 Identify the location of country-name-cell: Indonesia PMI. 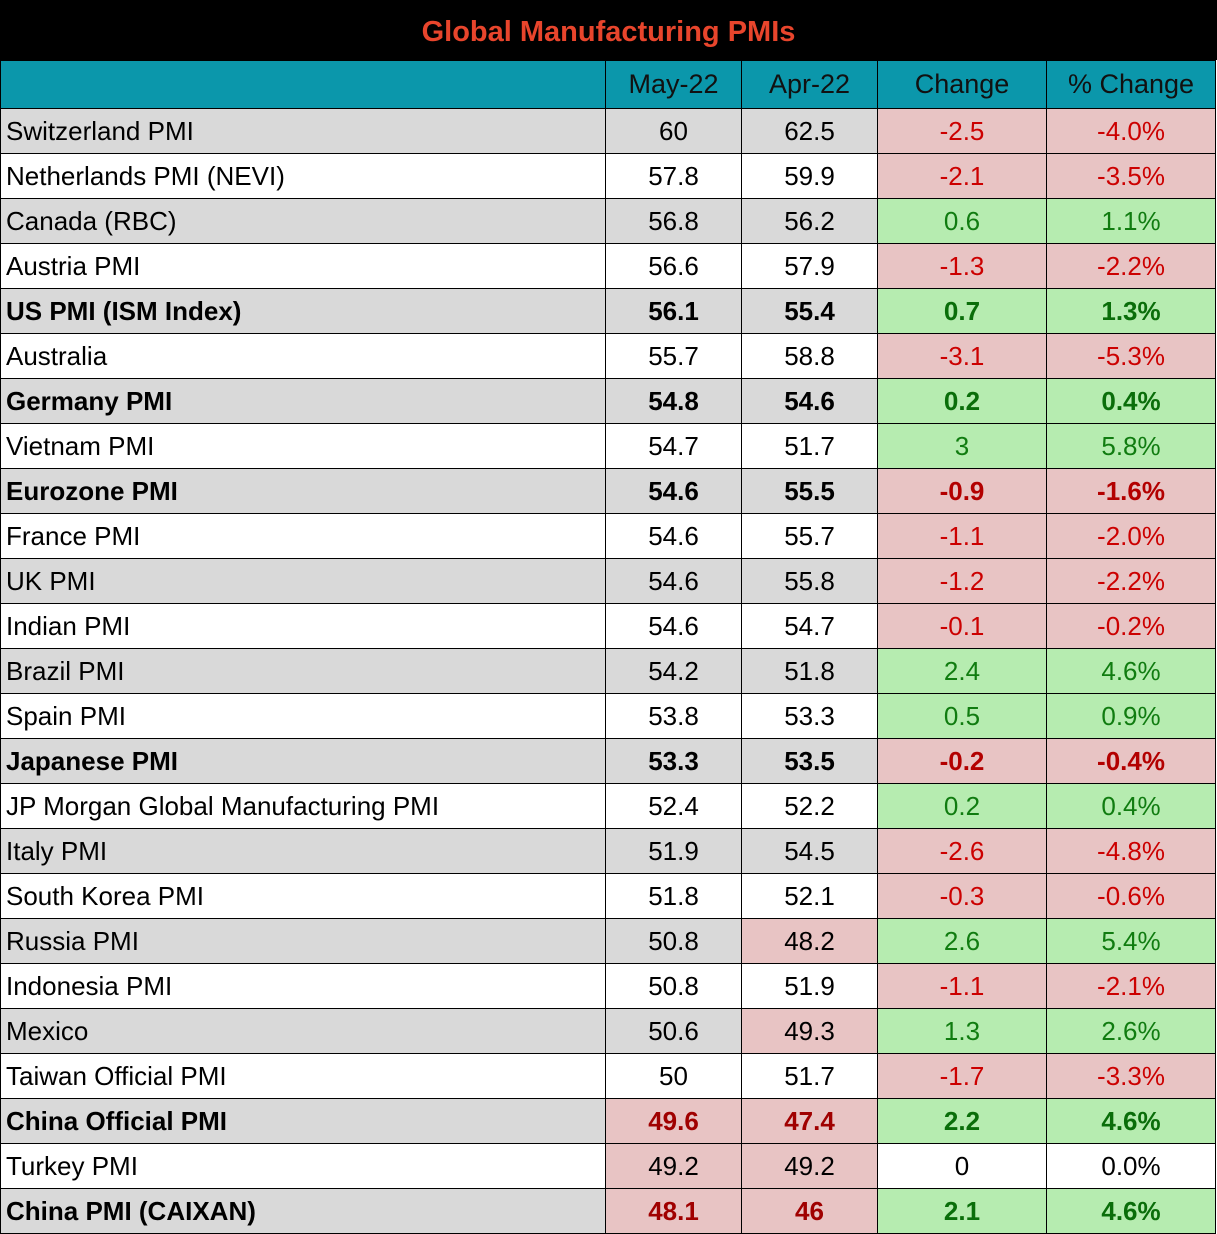
(303, 986).